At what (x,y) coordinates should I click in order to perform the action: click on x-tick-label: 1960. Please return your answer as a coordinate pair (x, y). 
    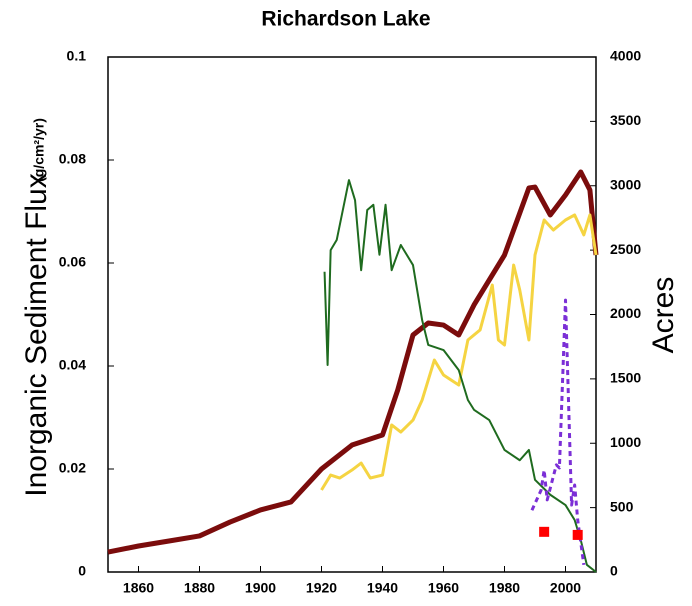
    Looking at the image, I should click on (443, 588).